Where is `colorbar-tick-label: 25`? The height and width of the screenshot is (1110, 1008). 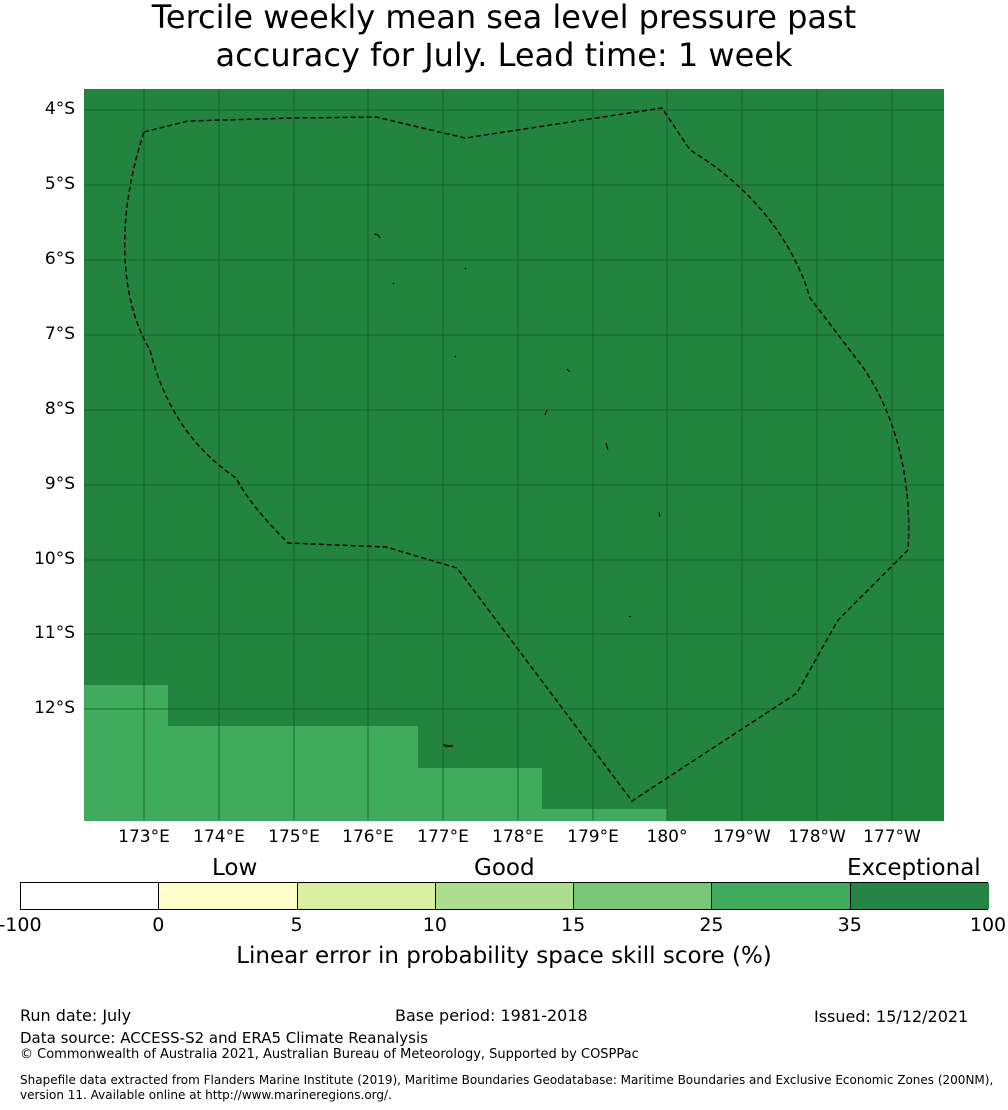 colorbar-tick-label: 25 is located at coordinates (711, 925).